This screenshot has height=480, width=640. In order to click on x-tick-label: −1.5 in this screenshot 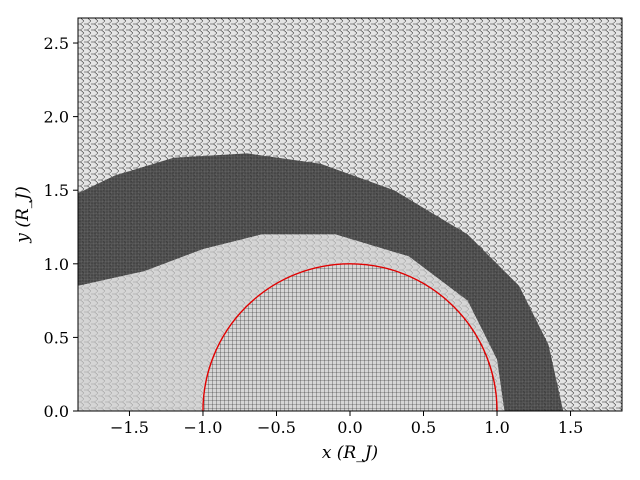, I will do `click(129, 427)`.